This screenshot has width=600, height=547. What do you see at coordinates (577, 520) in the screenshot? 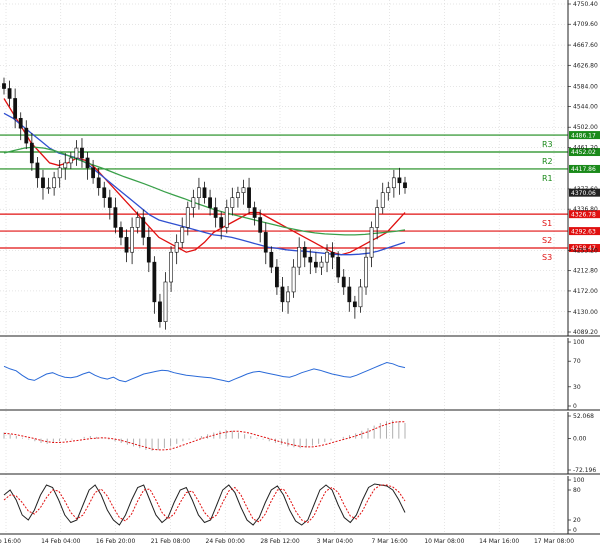
I see `stoch-tick-label: 20` at bounding box center [577, 520].